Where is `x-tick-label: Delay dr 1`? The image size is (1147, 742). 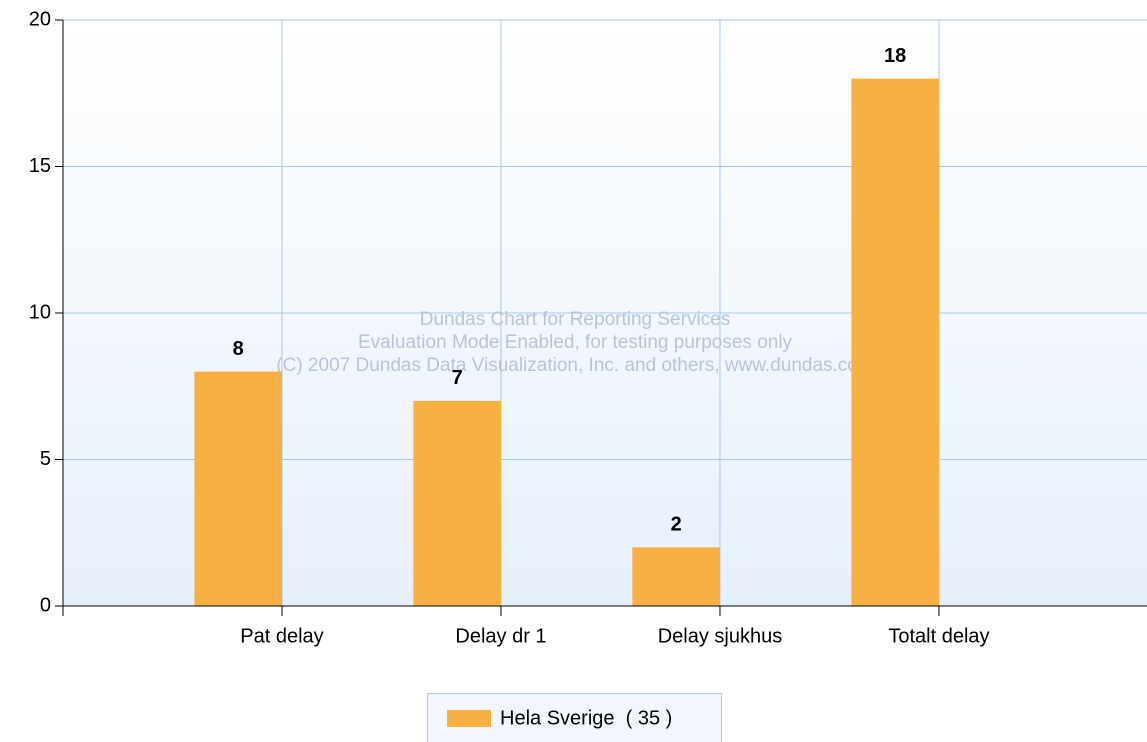 x-tick-label: Delay dr 1 is located at coordinates (500, 636).